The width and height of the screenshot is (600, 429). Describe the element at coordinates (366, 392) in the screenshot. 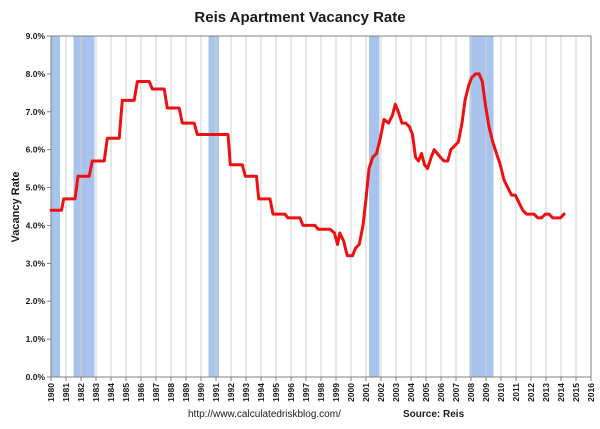

I see `x-tick-label: 2001` at that location.